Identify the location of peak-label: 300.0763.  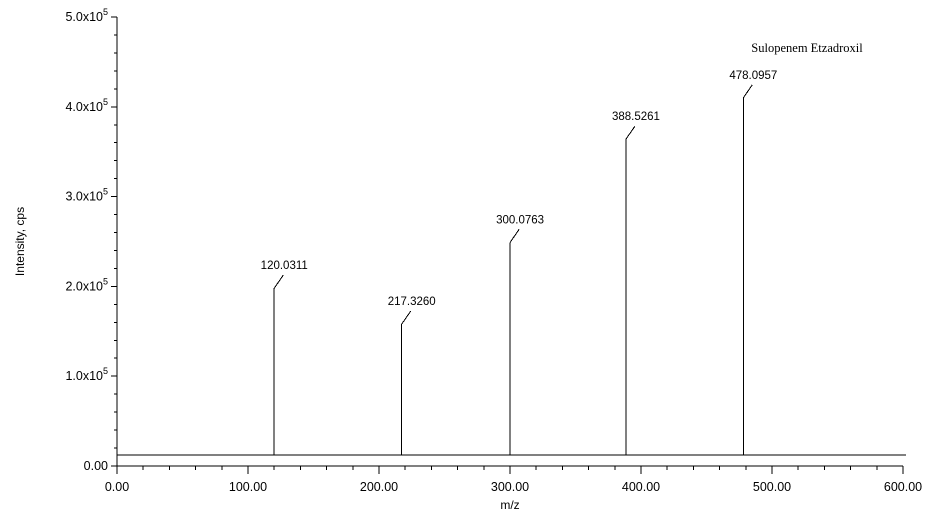
(520, 220).